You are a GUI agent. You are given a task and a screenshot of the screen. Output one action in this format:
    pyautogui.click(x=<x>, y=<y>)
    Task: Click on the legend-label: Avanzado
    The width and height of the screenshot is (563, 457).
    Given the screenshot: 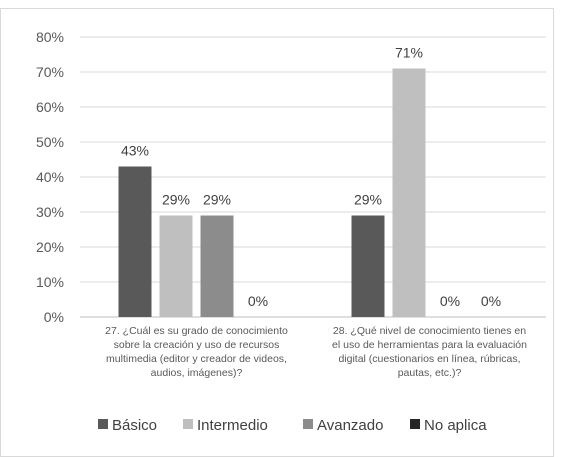 What is the action you would take?
    pyautogui.click(x=350, y=425)
    